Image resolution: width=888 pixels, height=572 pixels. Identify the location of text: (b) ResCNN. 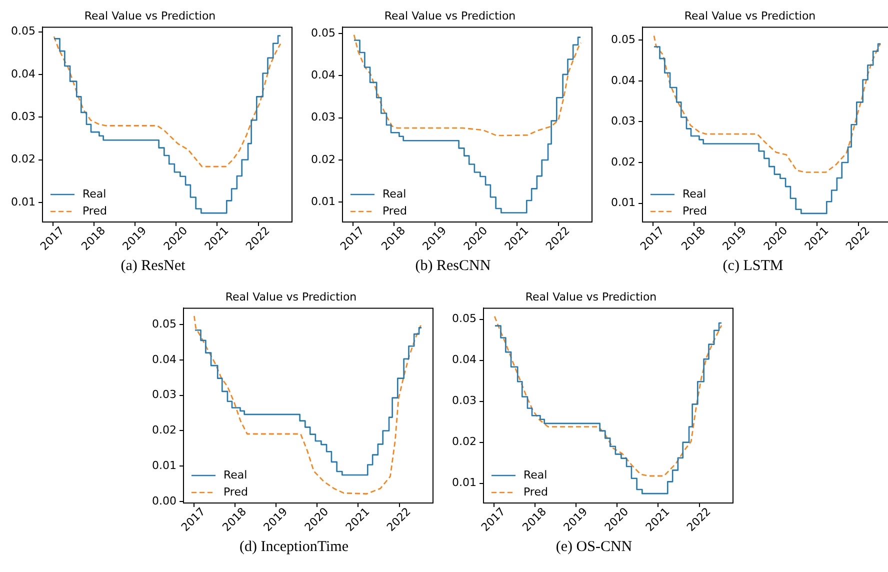
(453, 266).